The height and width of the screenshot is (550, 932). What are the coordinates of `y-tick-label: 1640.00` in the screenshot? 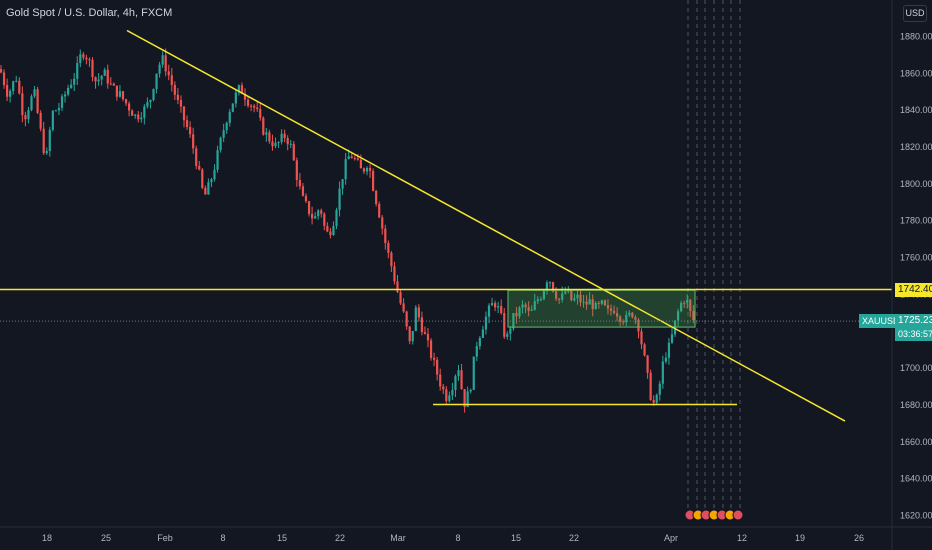 It's located at (916, 479).